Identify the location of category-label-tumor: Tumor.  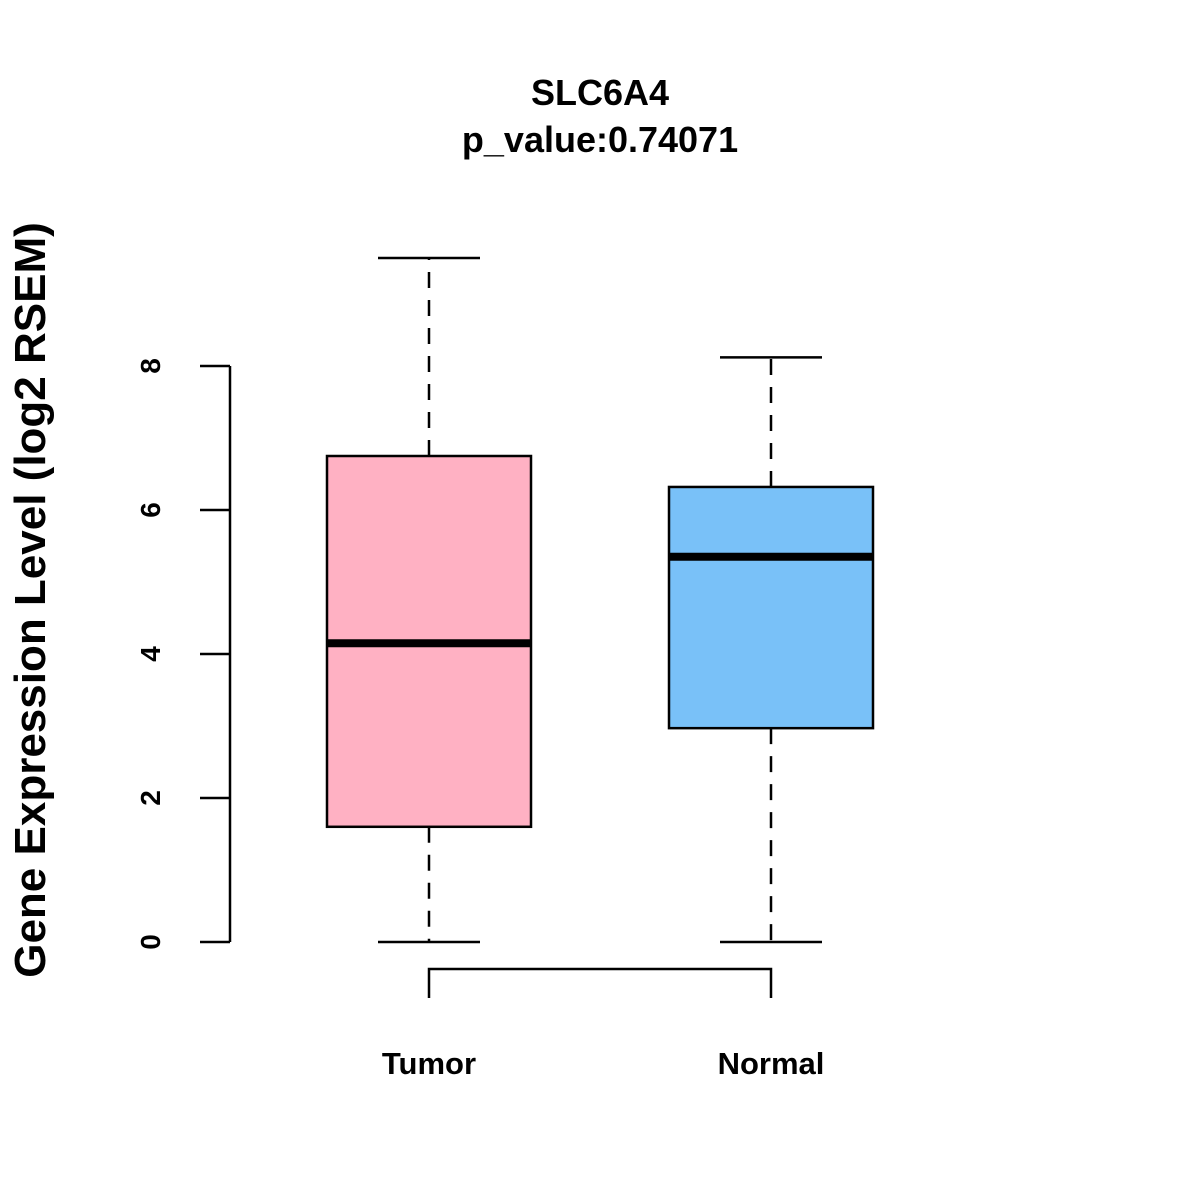
(429, 1063).